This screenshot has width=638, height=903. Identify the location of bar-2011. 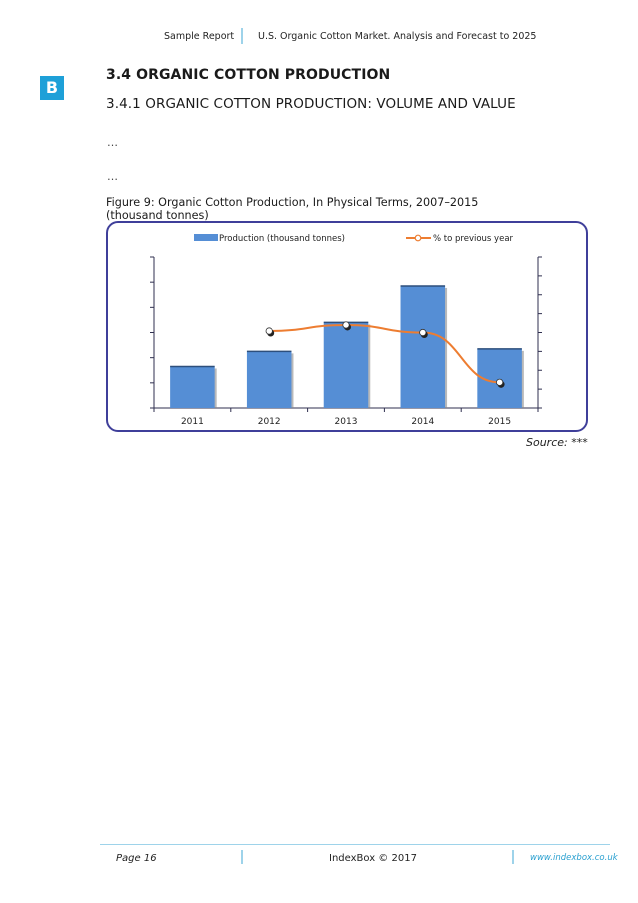
(192, 387).